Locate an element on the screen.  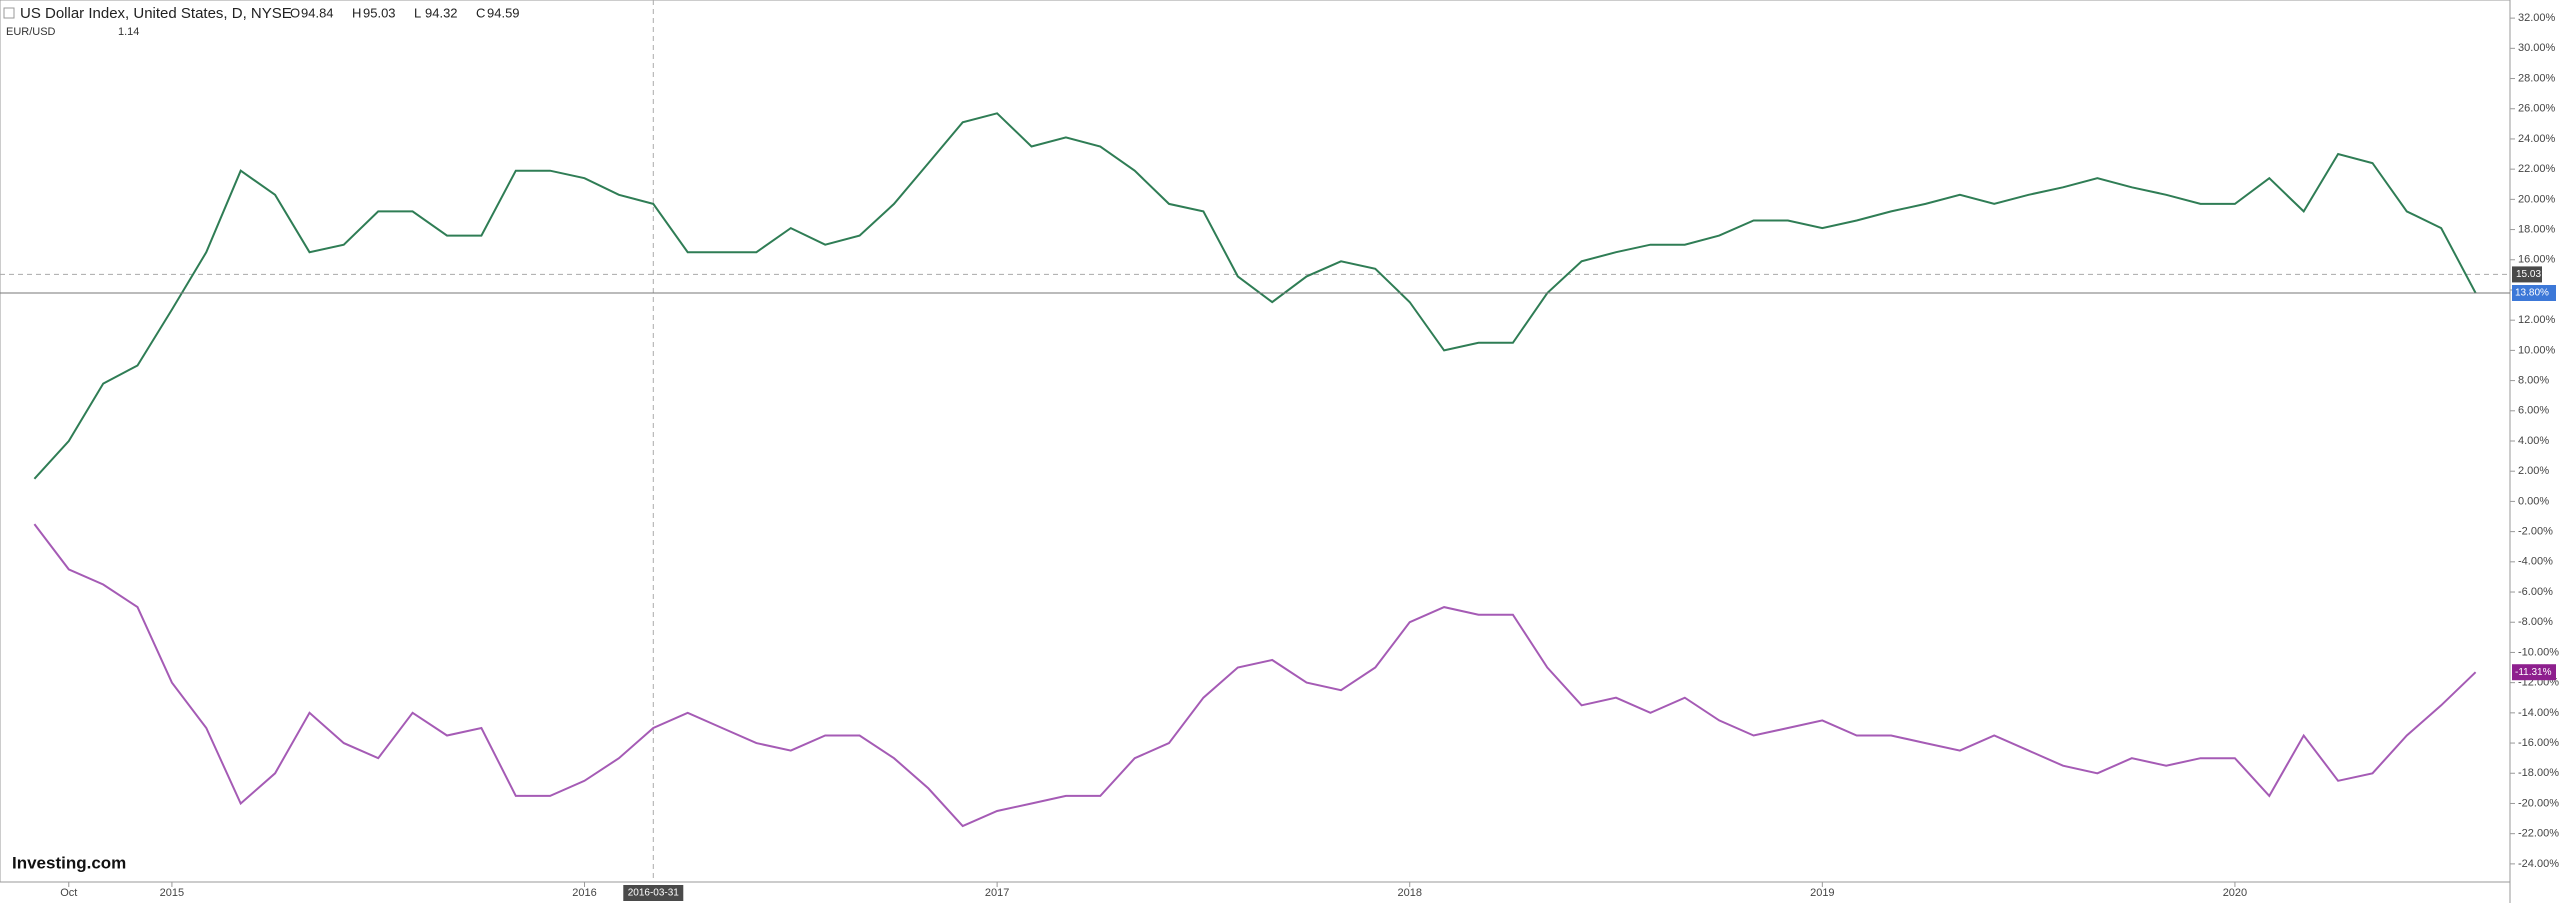
y-tick-label: 20.00% is located at coordinates (2537, 199).